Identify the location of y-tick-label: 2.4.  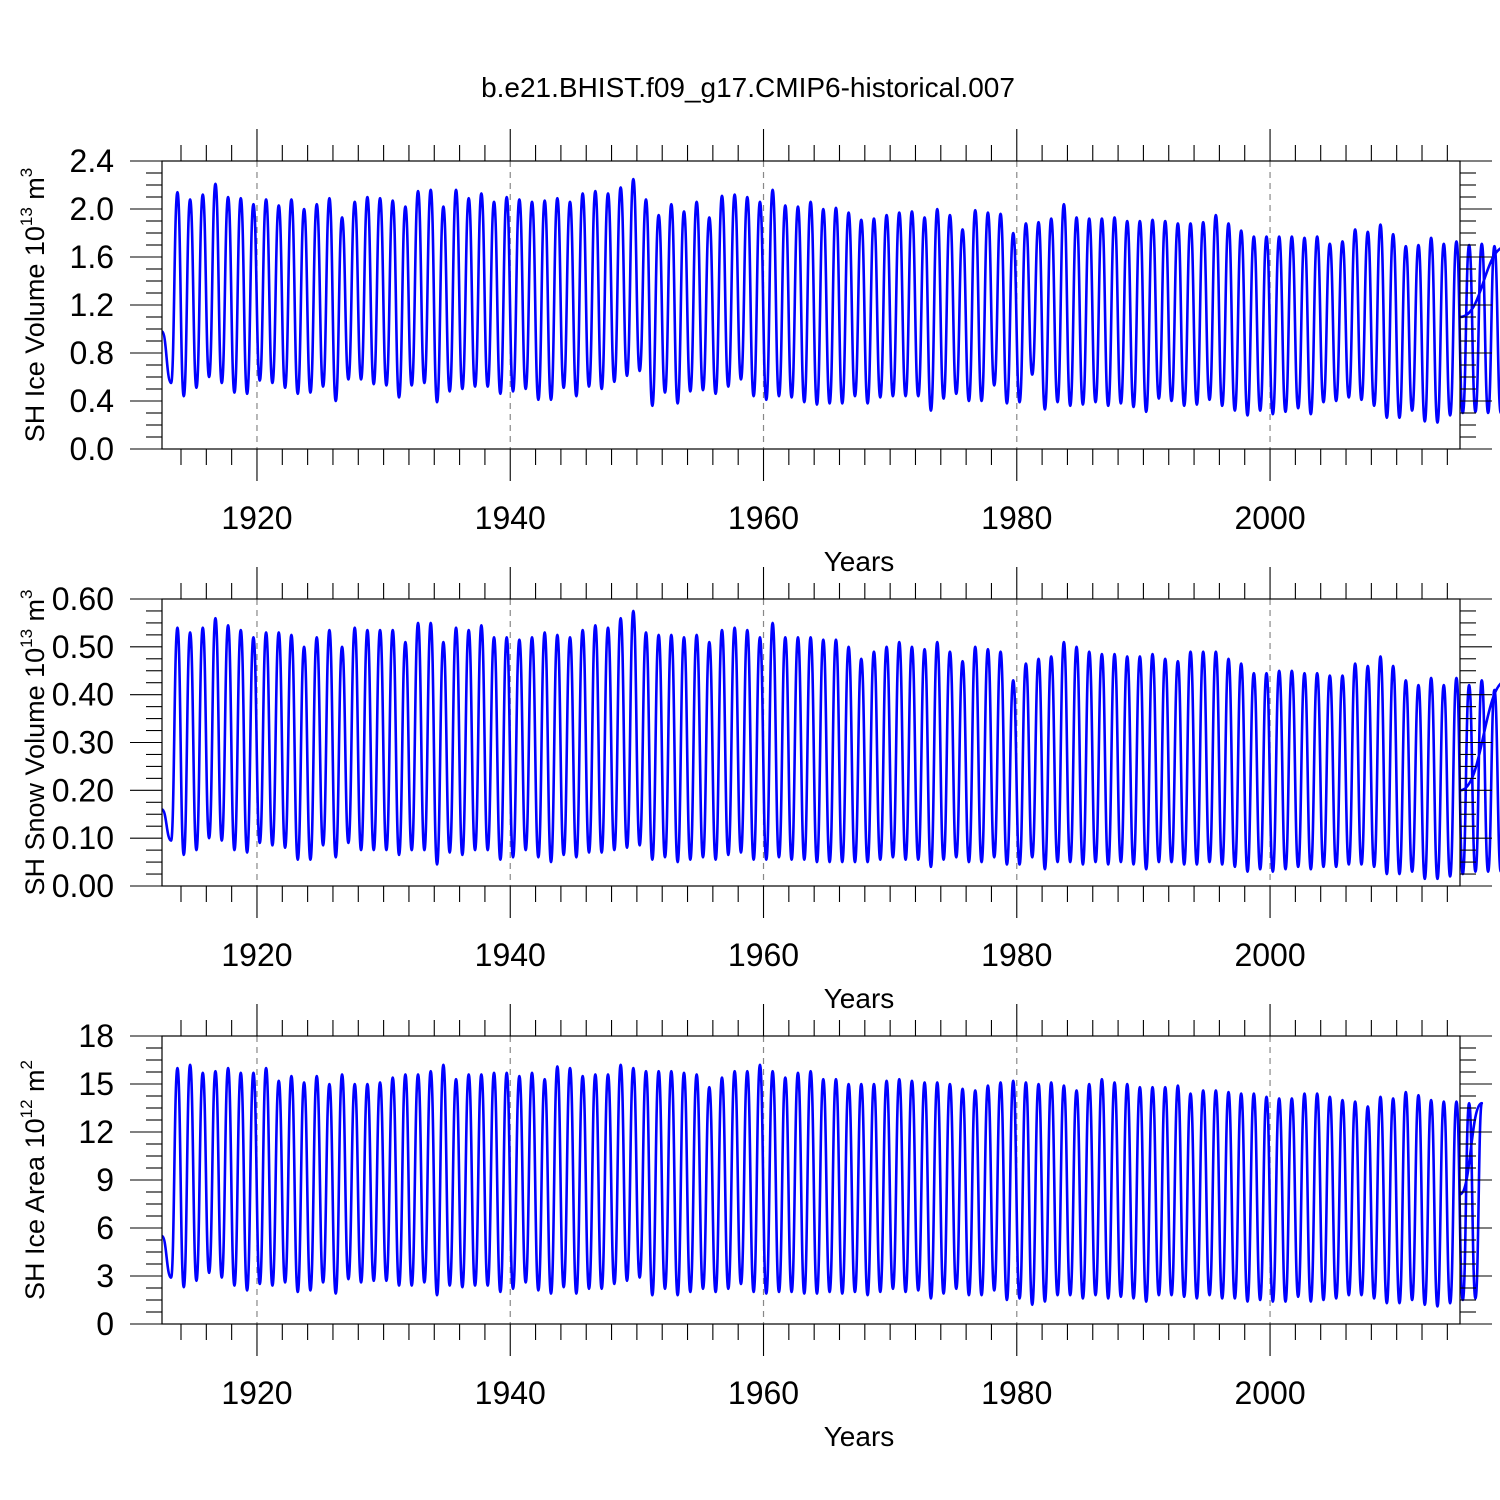
(92, 161).